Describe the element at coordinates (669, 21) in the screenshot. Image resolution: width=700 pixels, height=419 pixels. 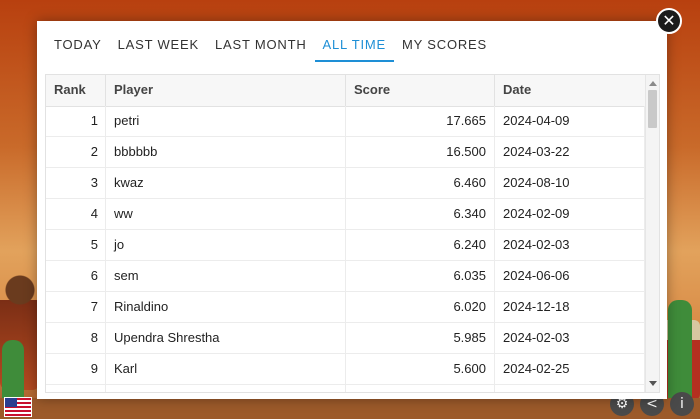
I see `close-icon: ✕` at that location.